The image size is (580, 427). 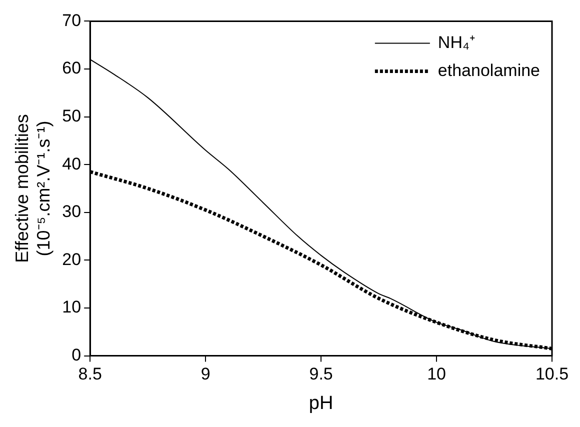 What do you see at coordinates (72, 212) in the screenshot?
I see `y-tick-label: 30` at bounding box center [72, 212].